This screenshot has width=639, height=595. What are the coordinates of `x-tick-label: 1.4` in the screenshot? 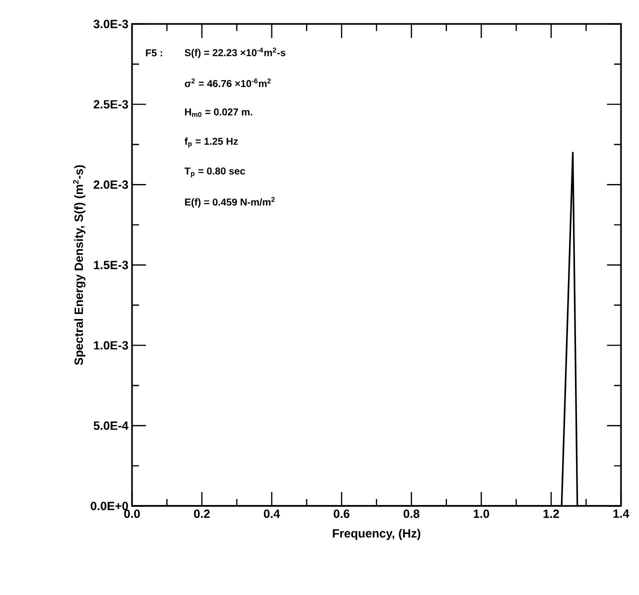 It's located at (621, 514).